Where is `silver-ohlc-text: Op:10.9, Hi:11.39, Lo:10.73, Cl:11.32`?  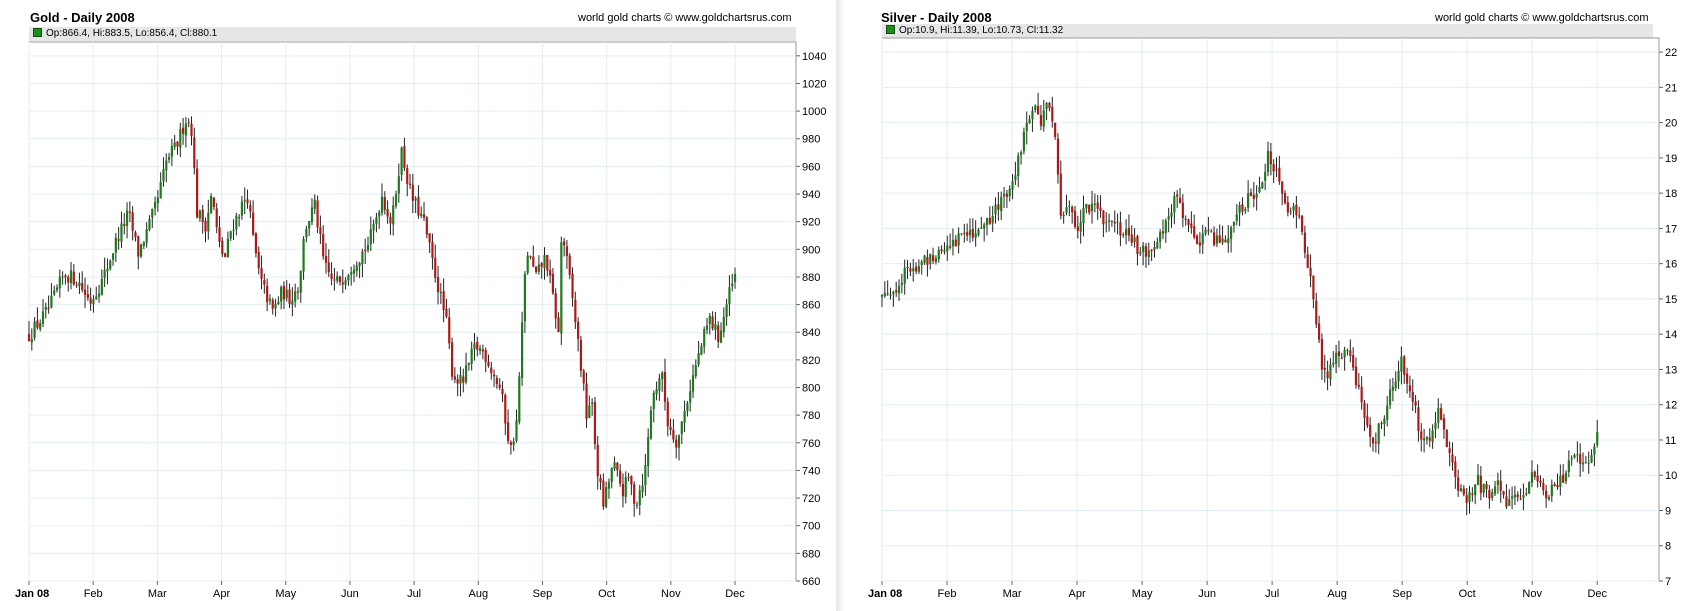 silver-ohlc-text: Op:10.9, Hi:11.39, Lo:10.73, Cl:11.32 is located at coordinates (981, 30).